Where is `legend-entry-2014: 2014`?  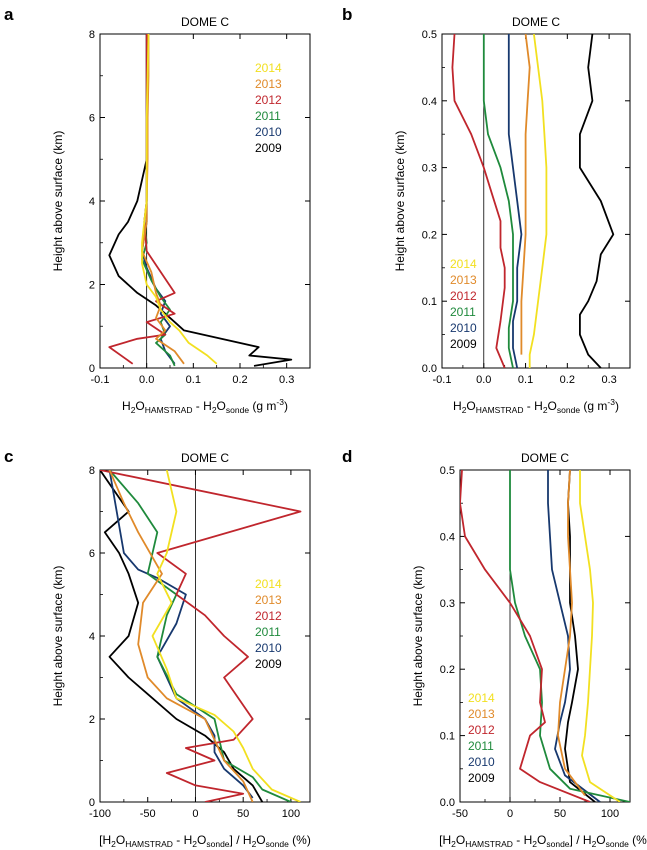 legend-entry-2014: 2014 is located at coordinates (463, 264).